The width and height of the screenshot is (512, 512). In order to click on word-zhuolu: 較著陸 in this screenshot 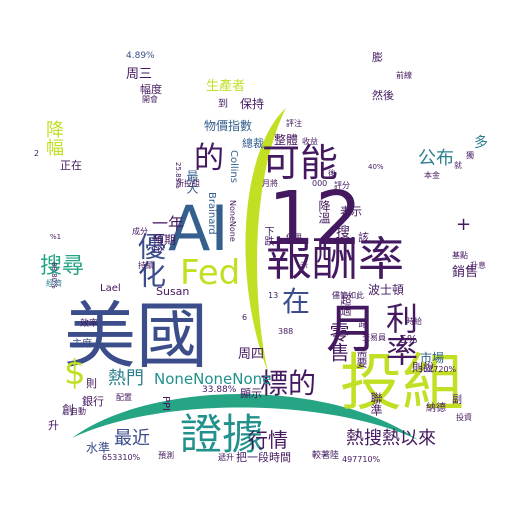, I will do `click(326, 456)`.